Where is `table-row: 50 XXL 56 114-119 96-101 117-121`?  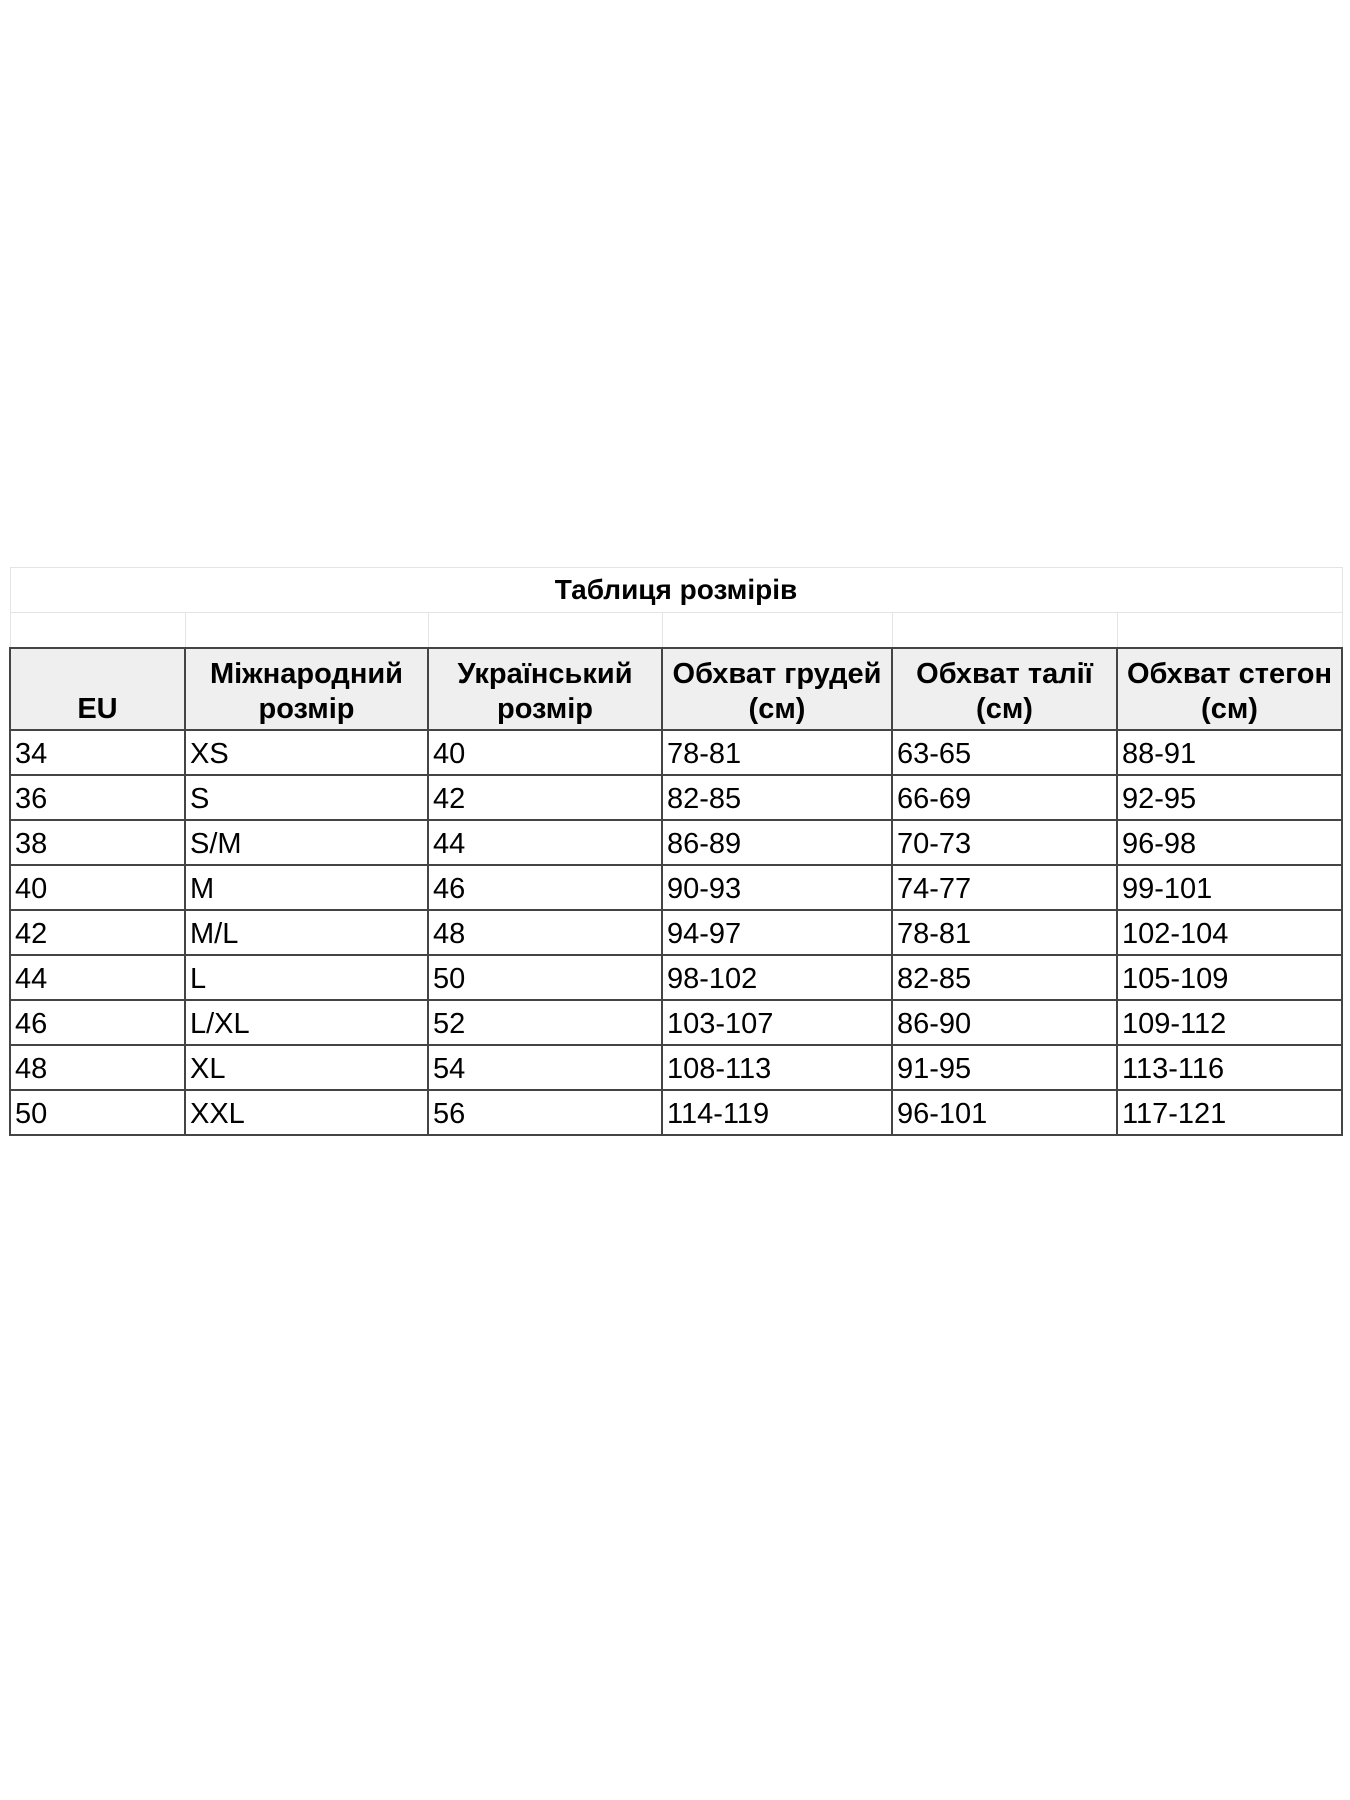
table-row: 50 XXL 56 114-119 96-101 117-121 is located at coordinates (676, 1112).